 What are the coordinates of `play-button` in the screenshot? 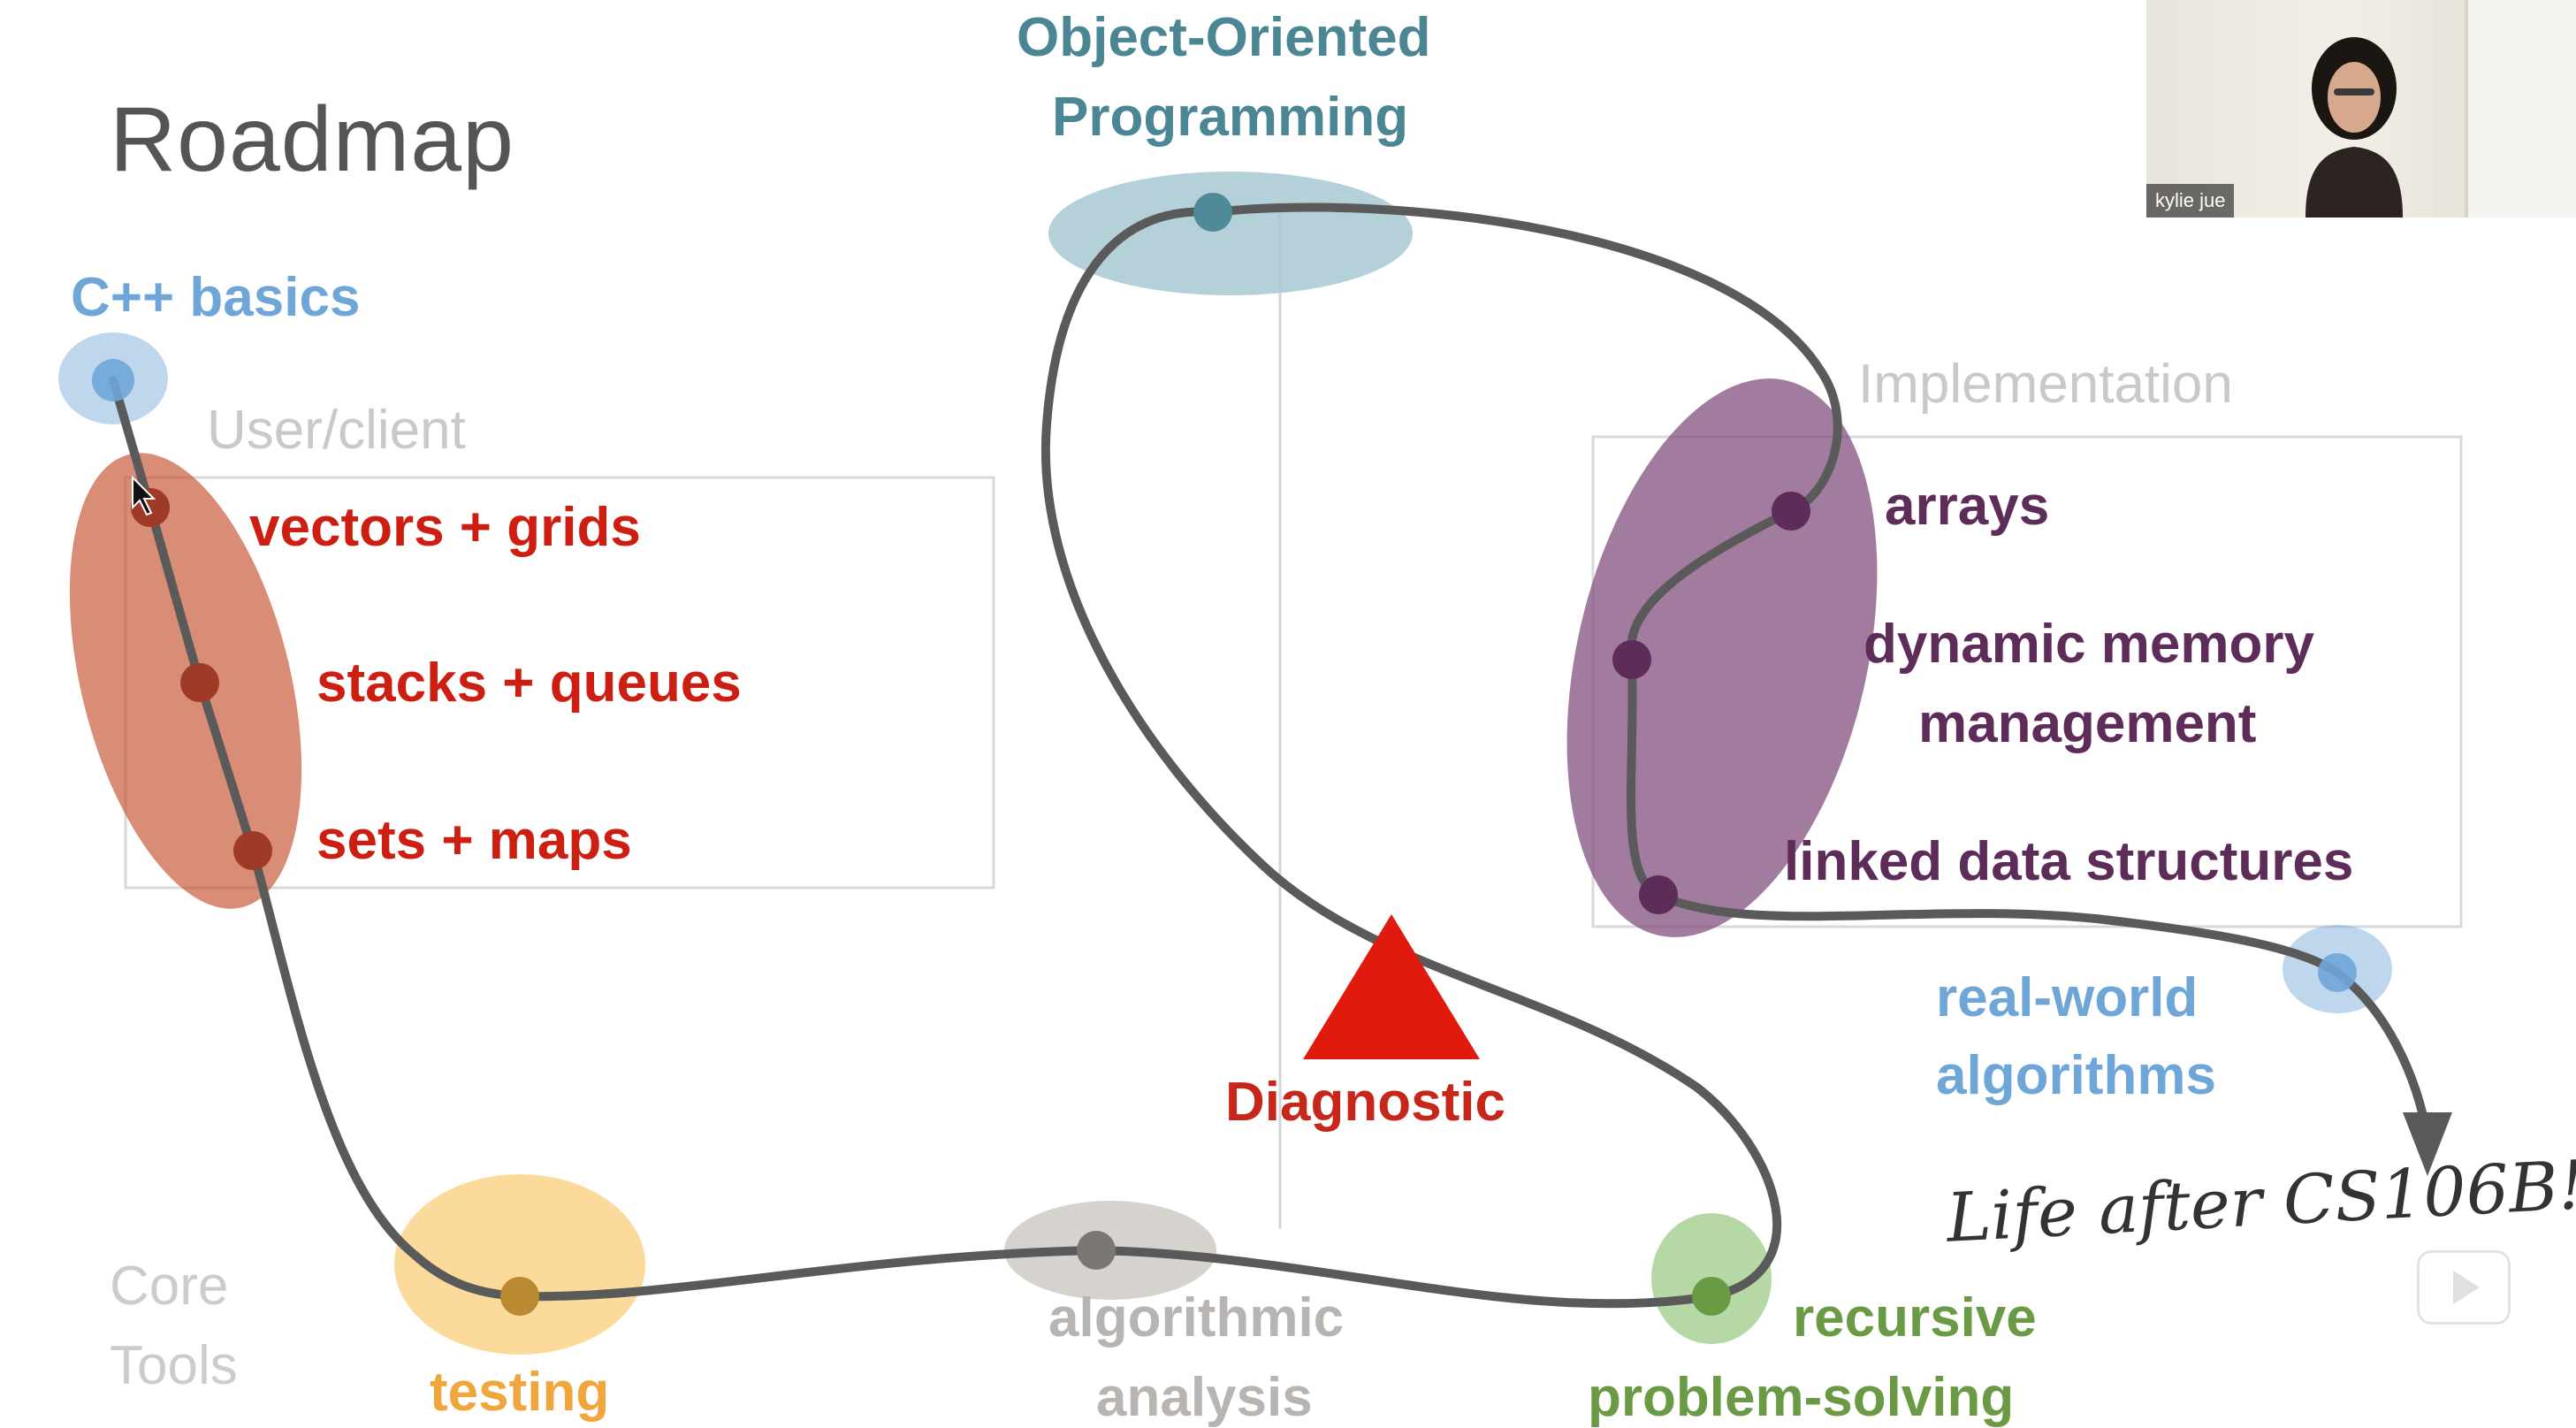 It's located at (2464, 1287).